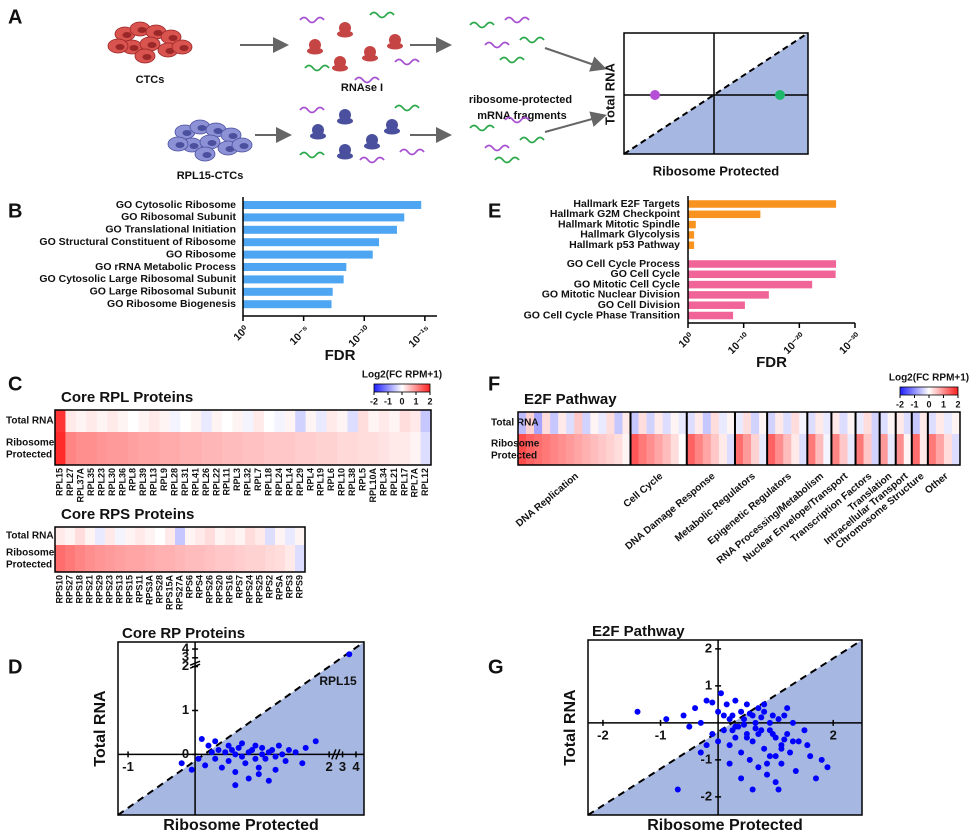  Describe the element at coordinates (15, 211) in the screenshot. I see `panel-letter: B` at that location.